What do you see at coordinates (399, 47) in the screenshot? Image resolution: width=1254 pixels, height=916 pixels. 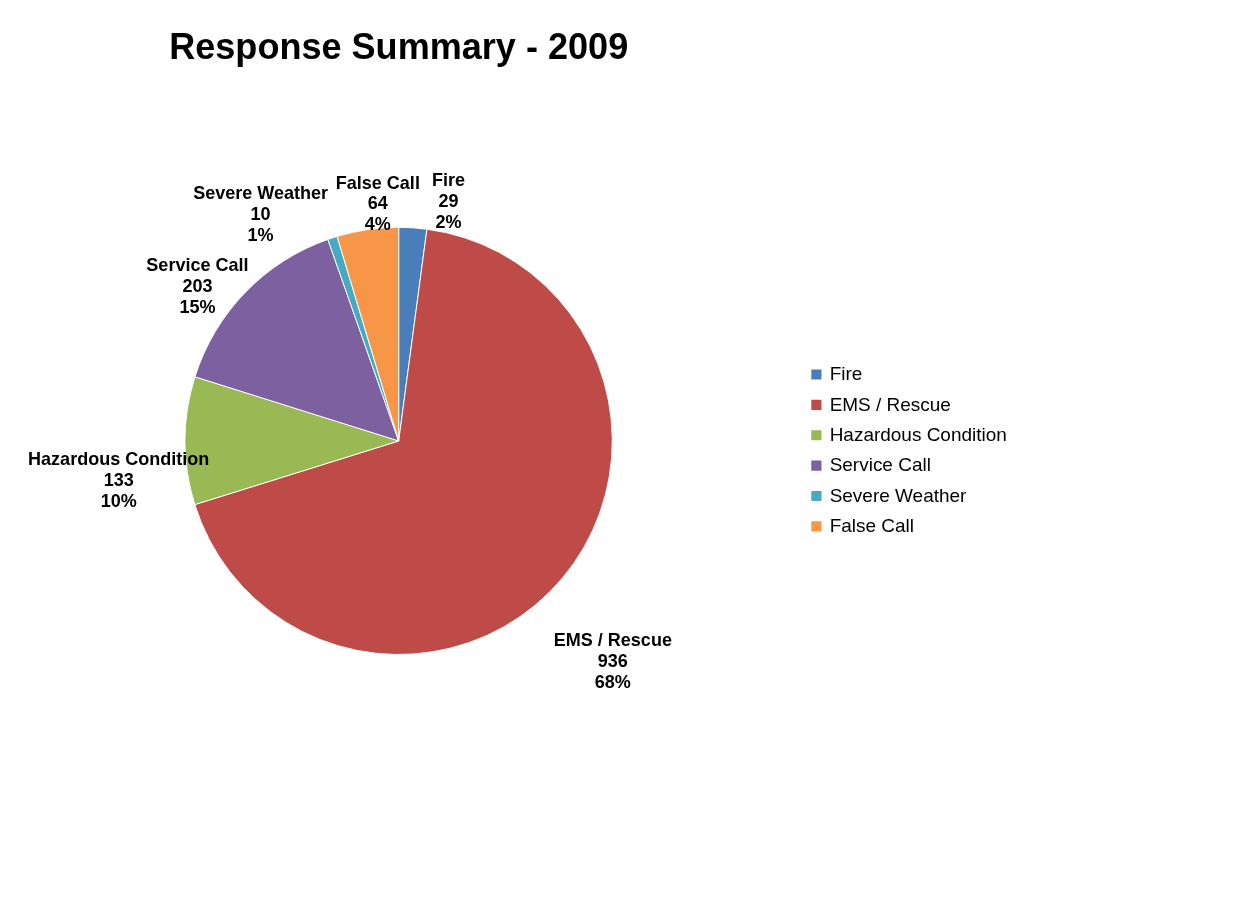 I see `chart-title: Response Summary - 2009` at bounding box center [399, 47].